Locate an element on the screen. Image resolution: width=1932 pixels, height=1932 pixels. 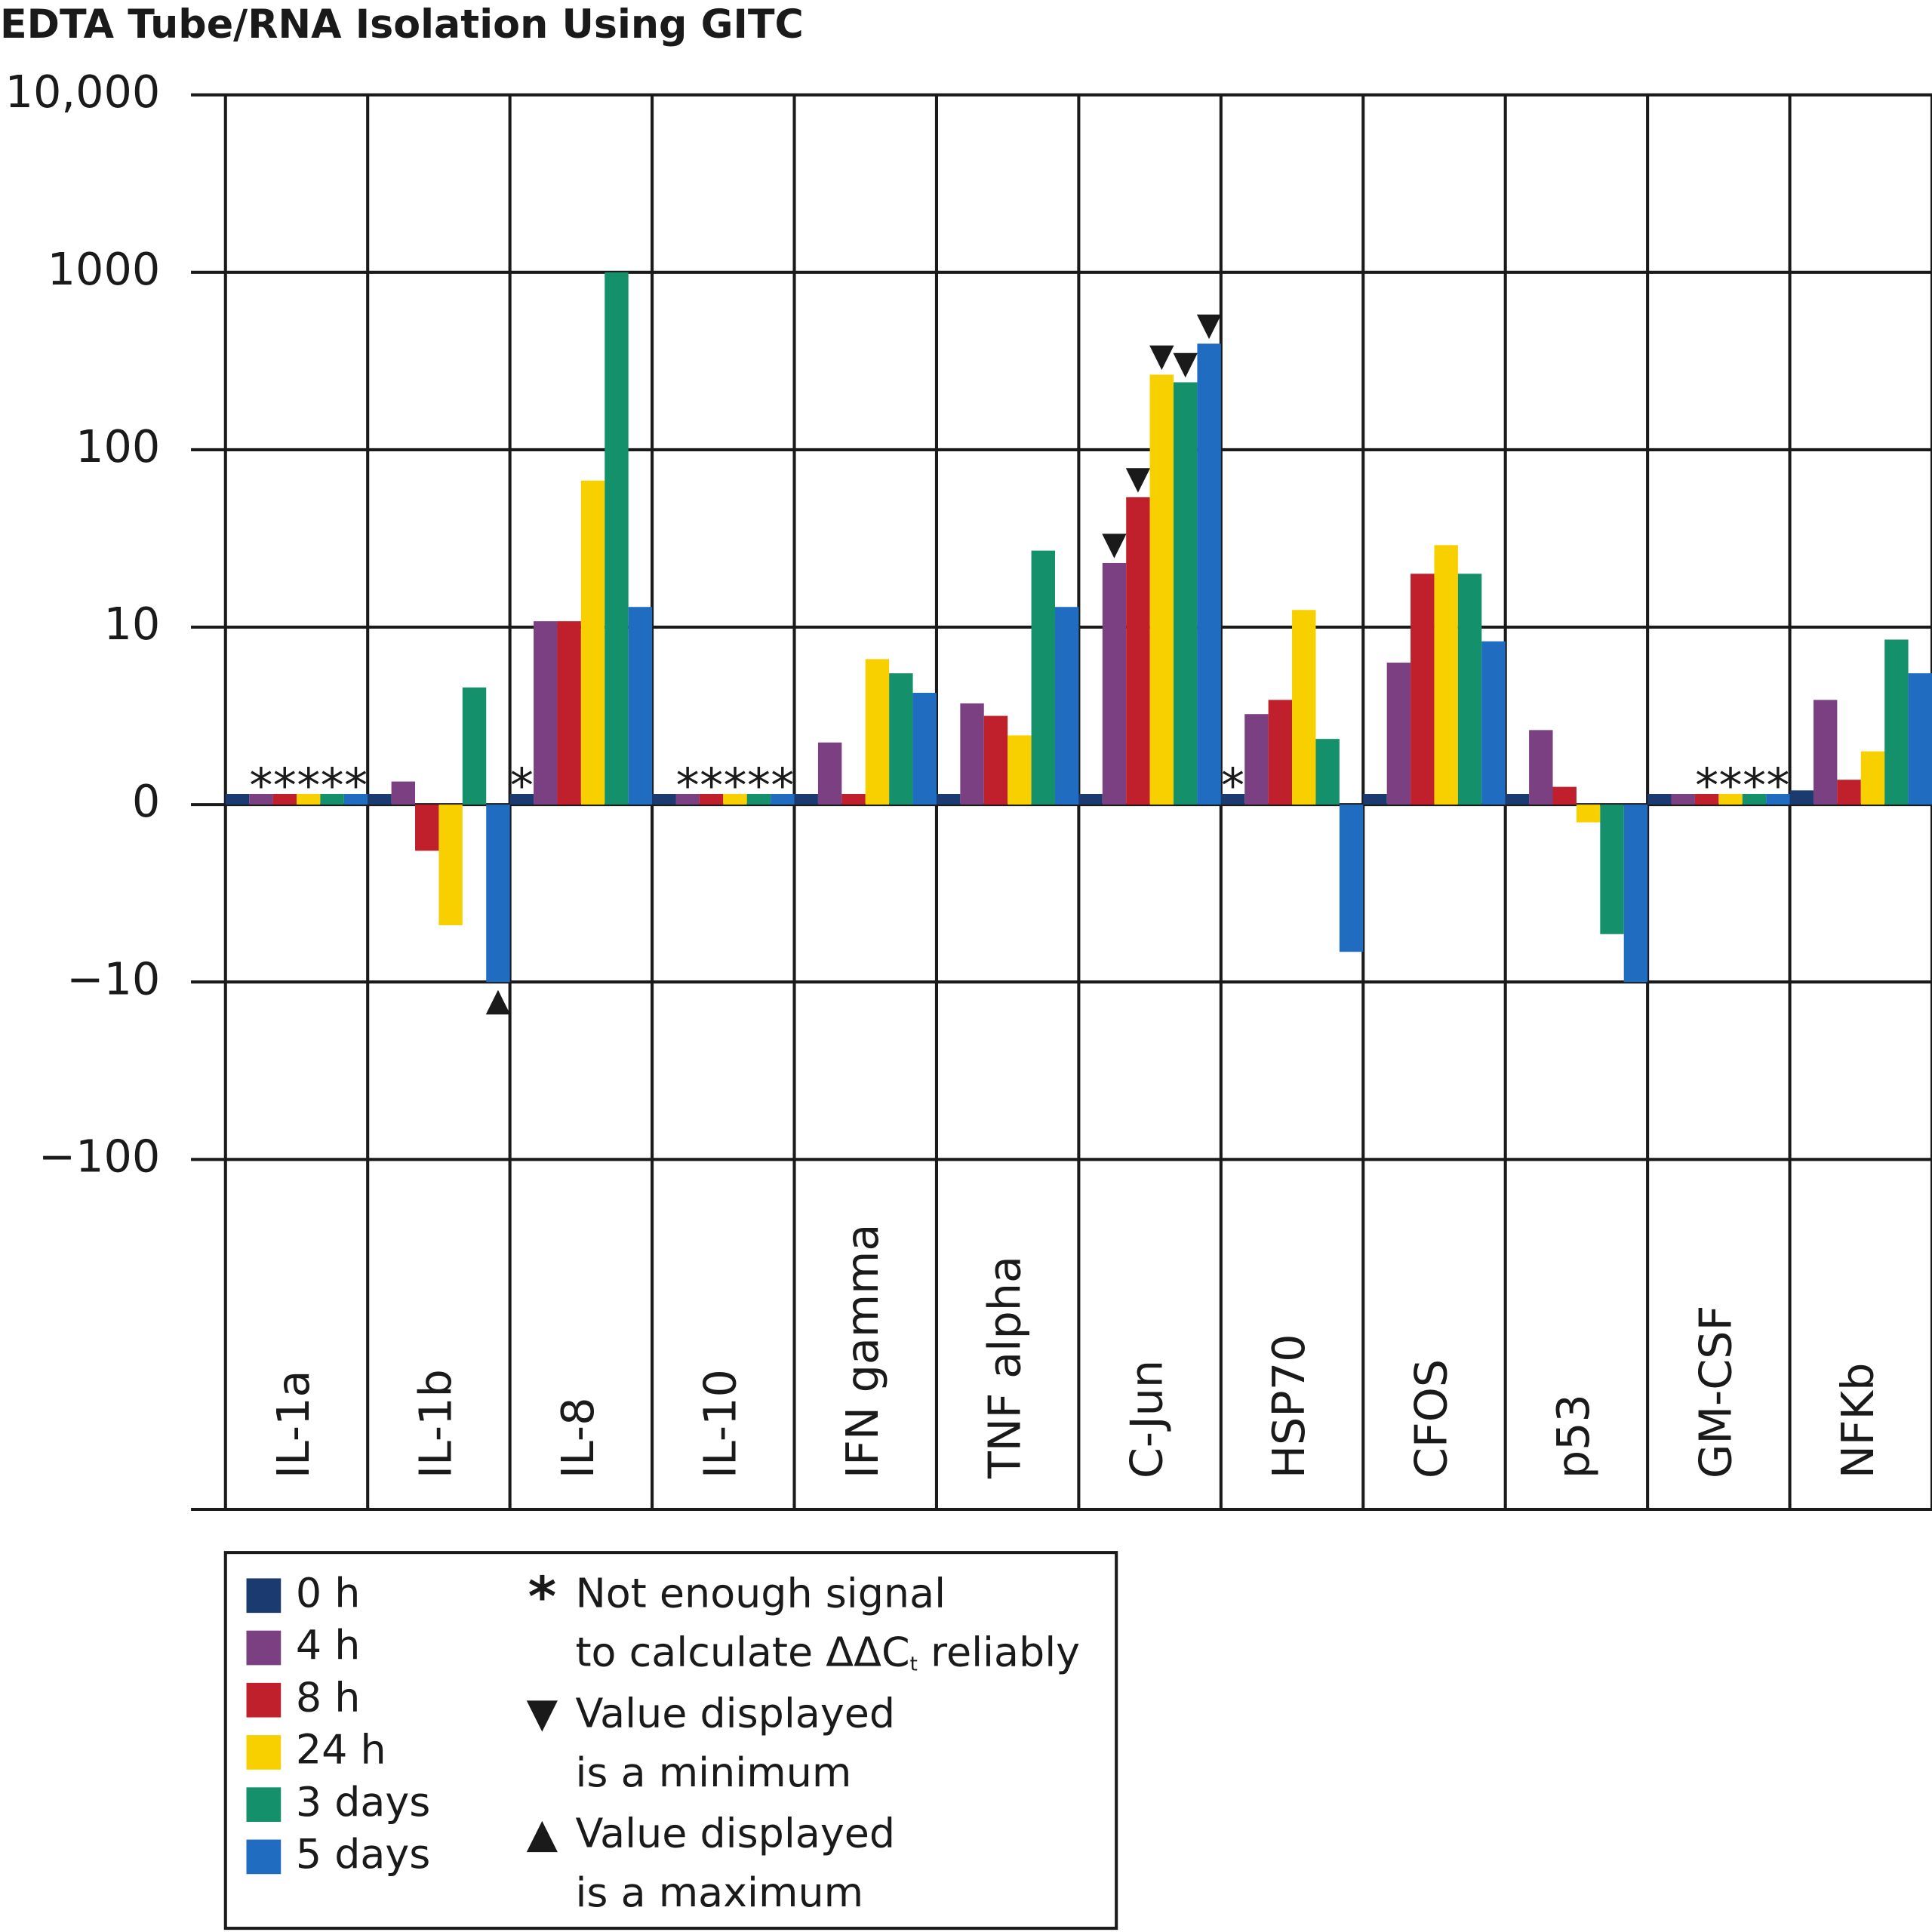
note-subscript: t is located at coordinates (914, 1664).